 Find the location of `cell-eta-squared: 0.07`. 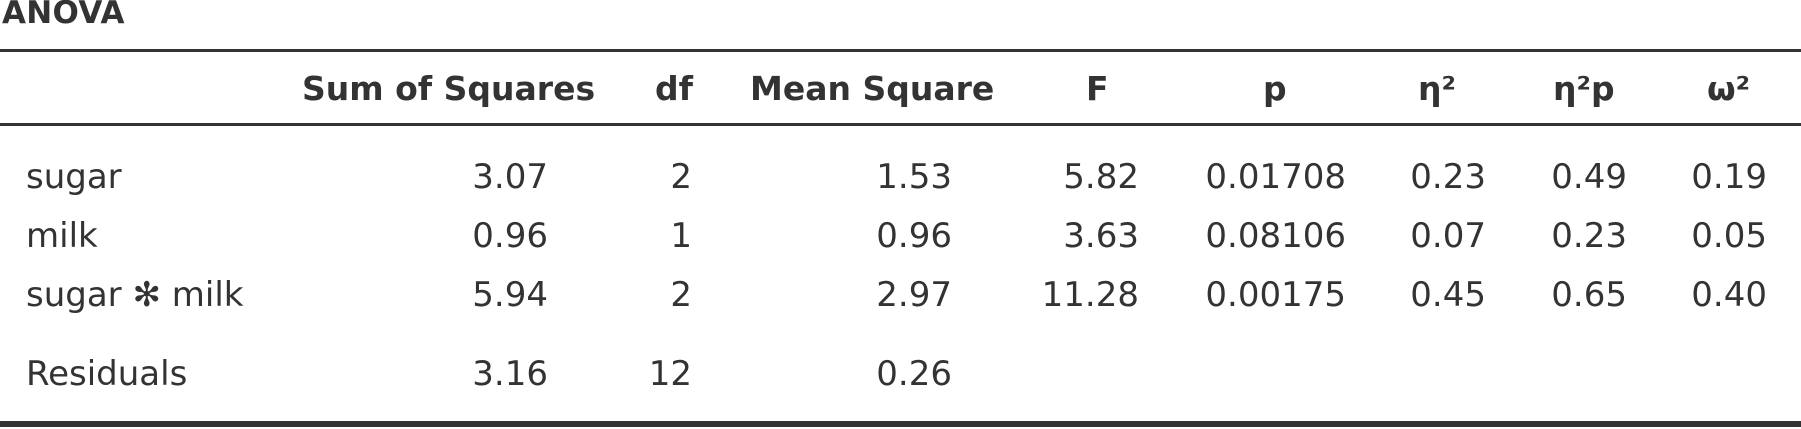

cell-eta-squared: 0.07 is located at coordinates (1448, 236).